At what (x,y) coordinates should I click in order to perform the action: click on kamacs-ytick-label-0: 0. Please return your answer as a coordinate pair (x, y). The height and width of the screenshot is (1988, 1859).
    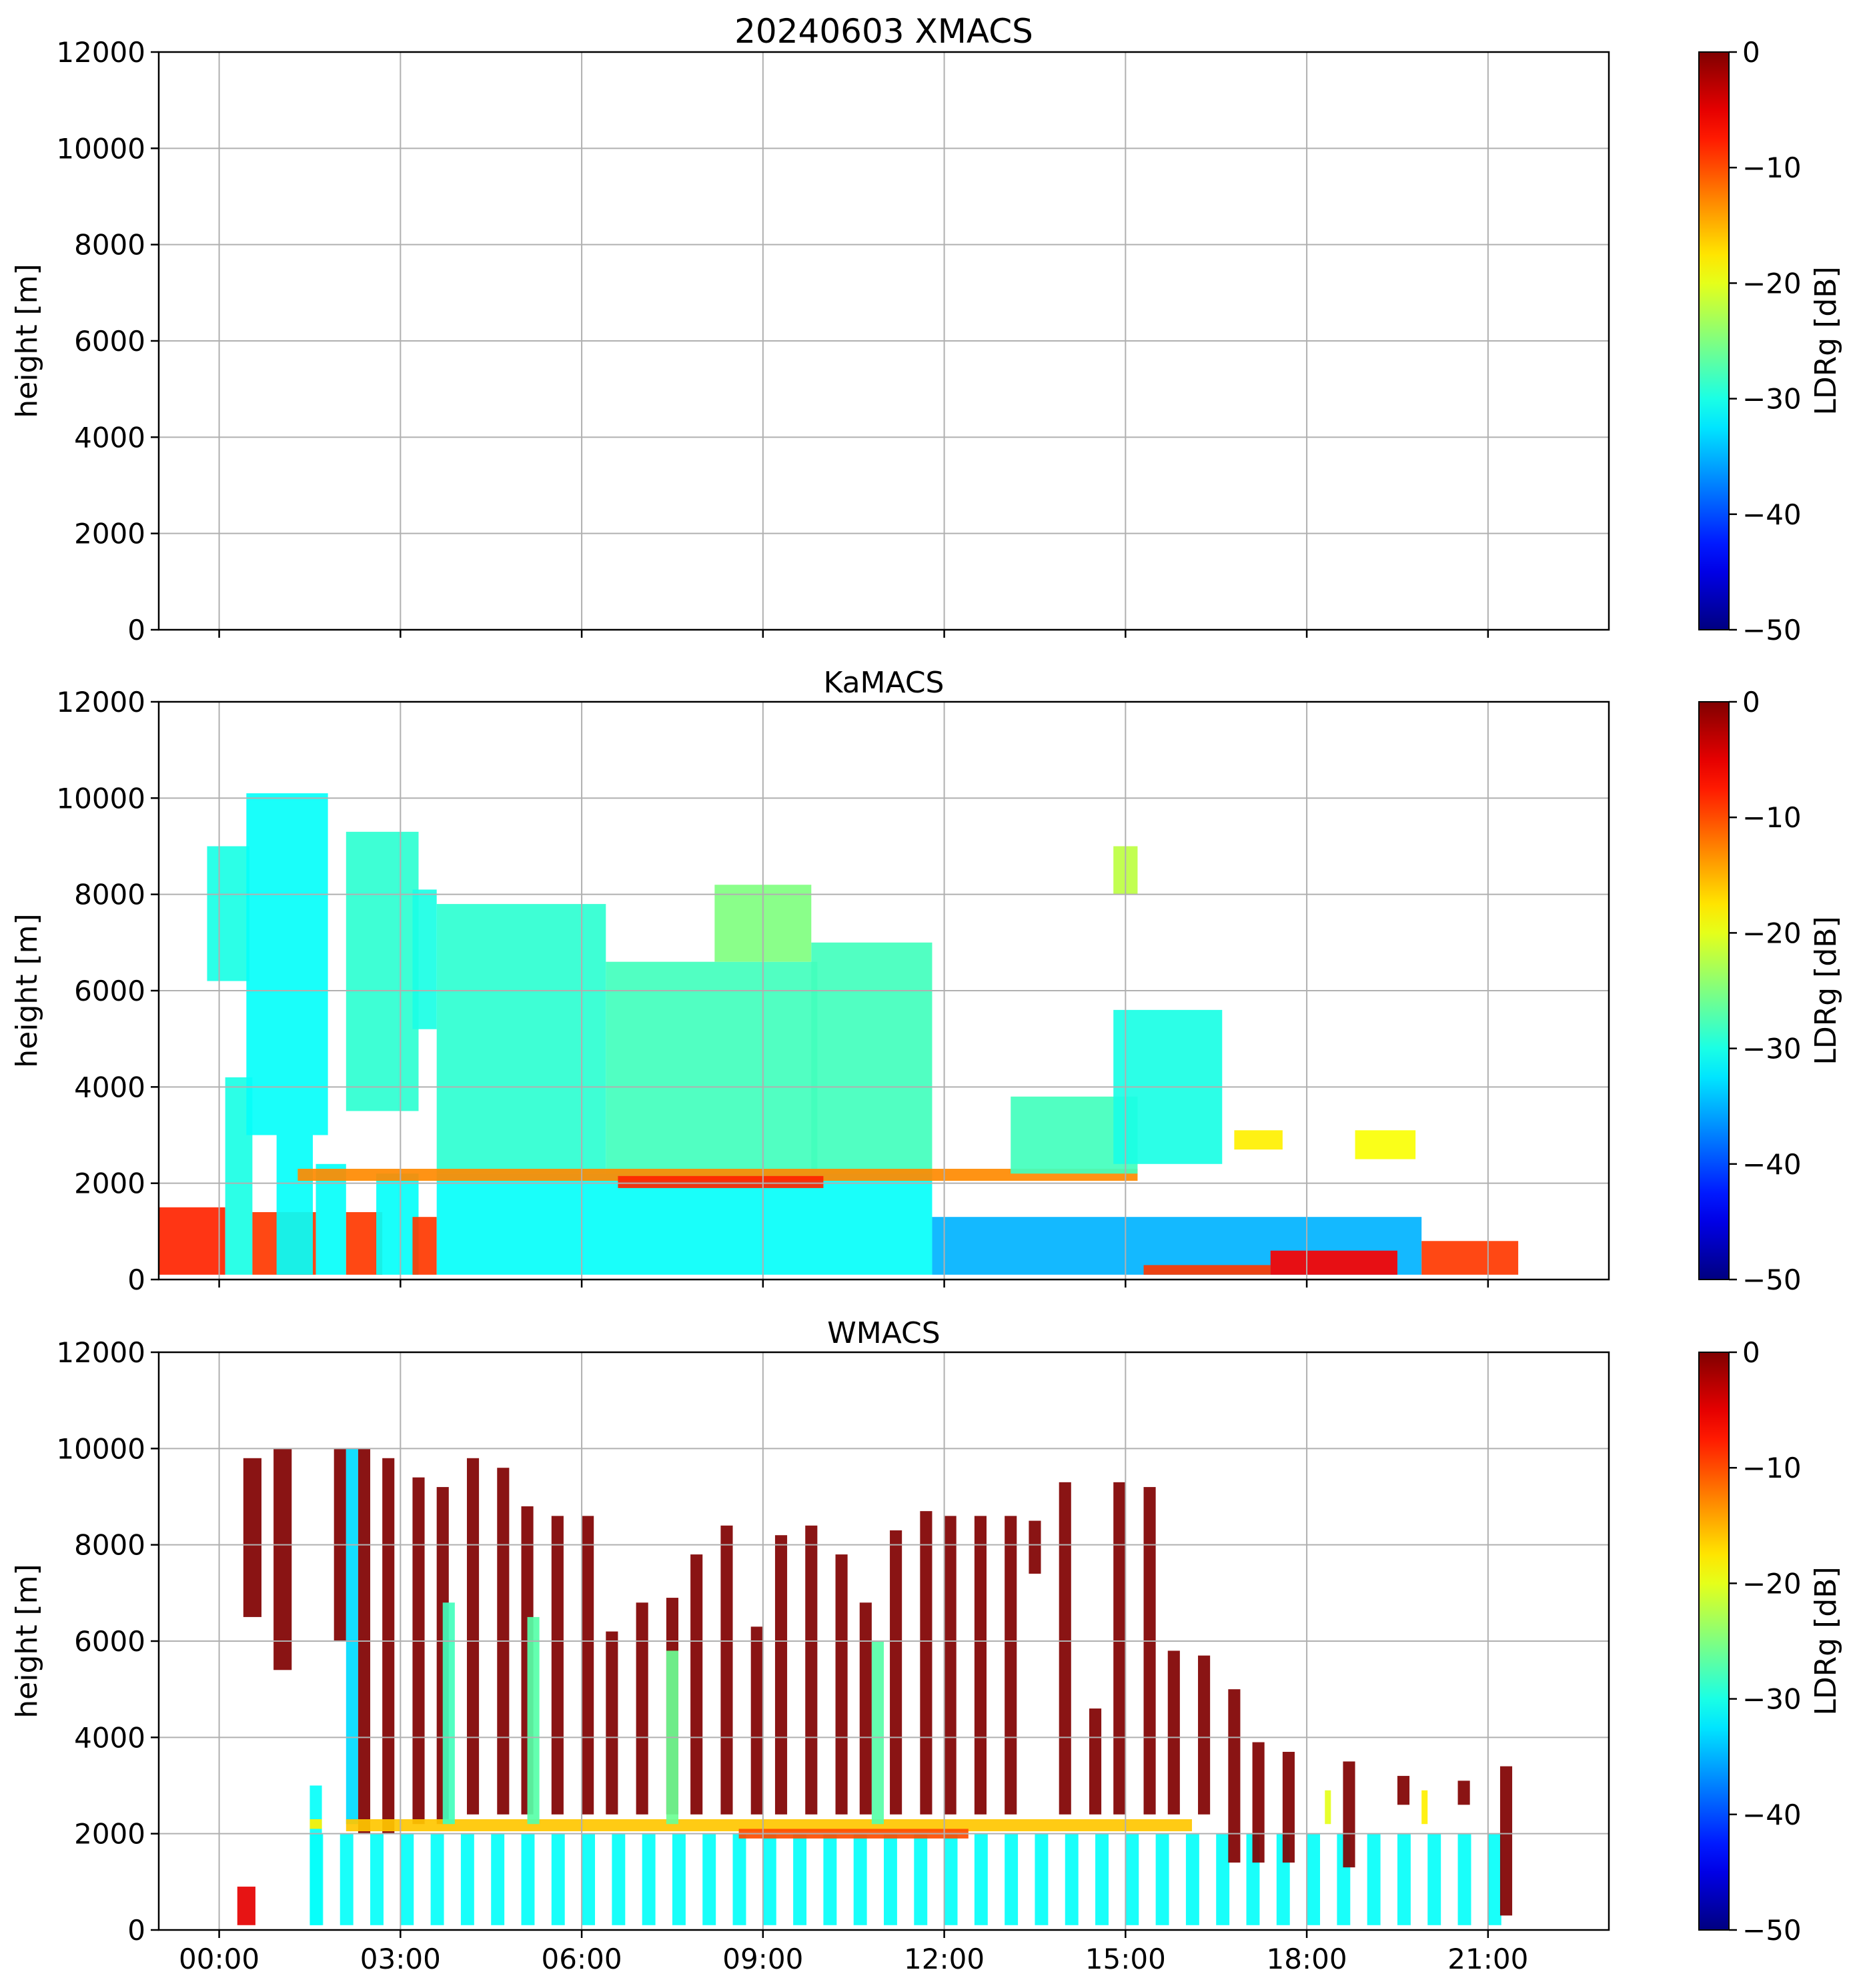
    Looking at the image, I should click on (136, 1280).